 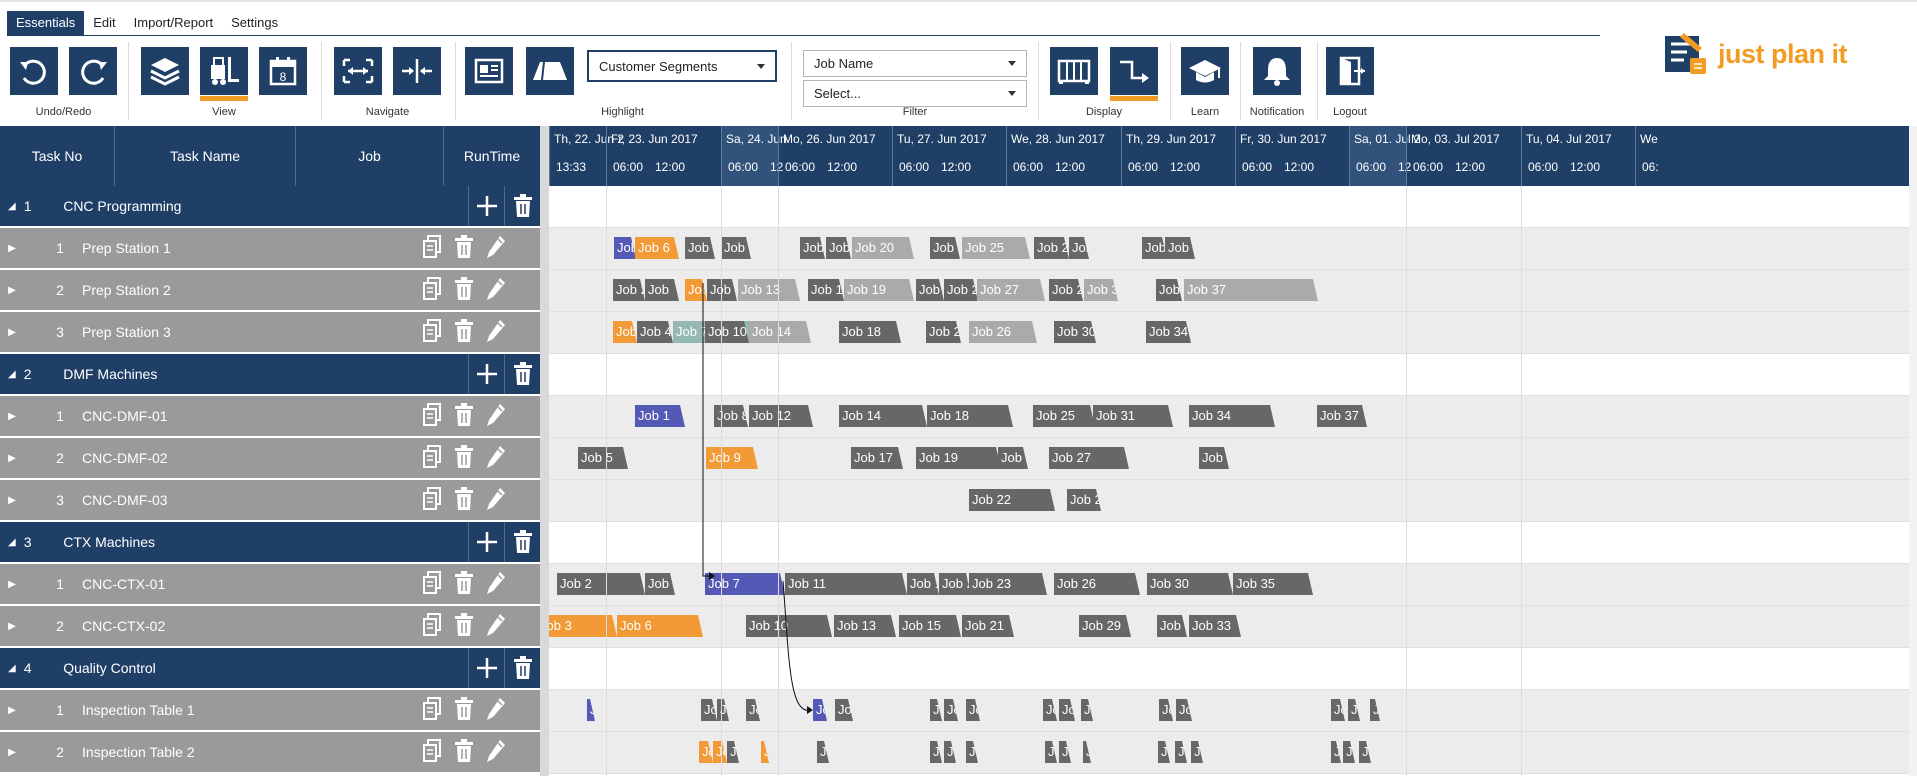 What do you see at coordinates (1205, 71) in the screenshot?
I see `learn-button` at bounding box center [1205, 71].